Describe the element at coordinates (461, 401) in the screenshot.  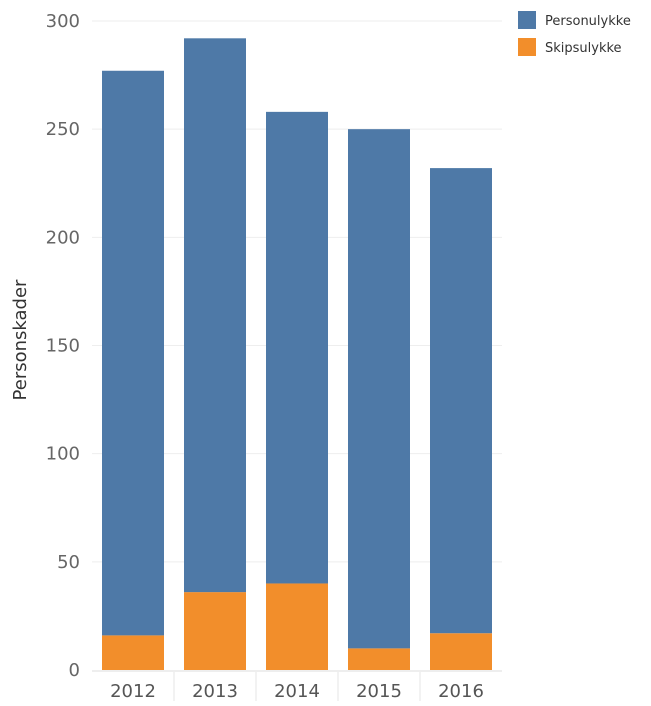
I see `bar-personulykke-2016` at that location.